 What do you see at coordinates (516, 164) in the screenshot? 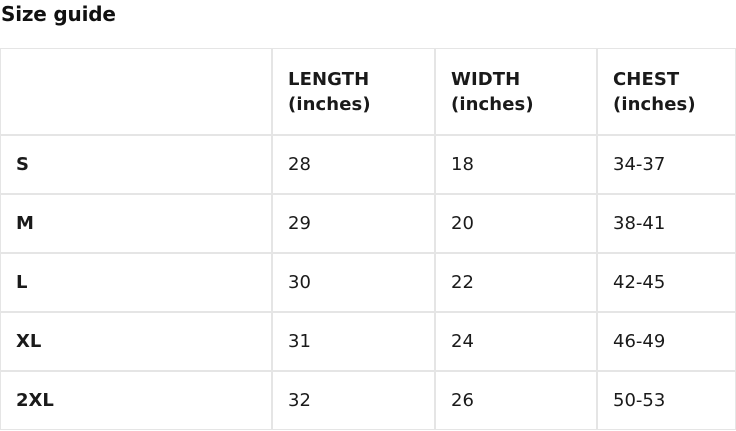
I see `width-cell: 18` at bounding box center [516, 164].